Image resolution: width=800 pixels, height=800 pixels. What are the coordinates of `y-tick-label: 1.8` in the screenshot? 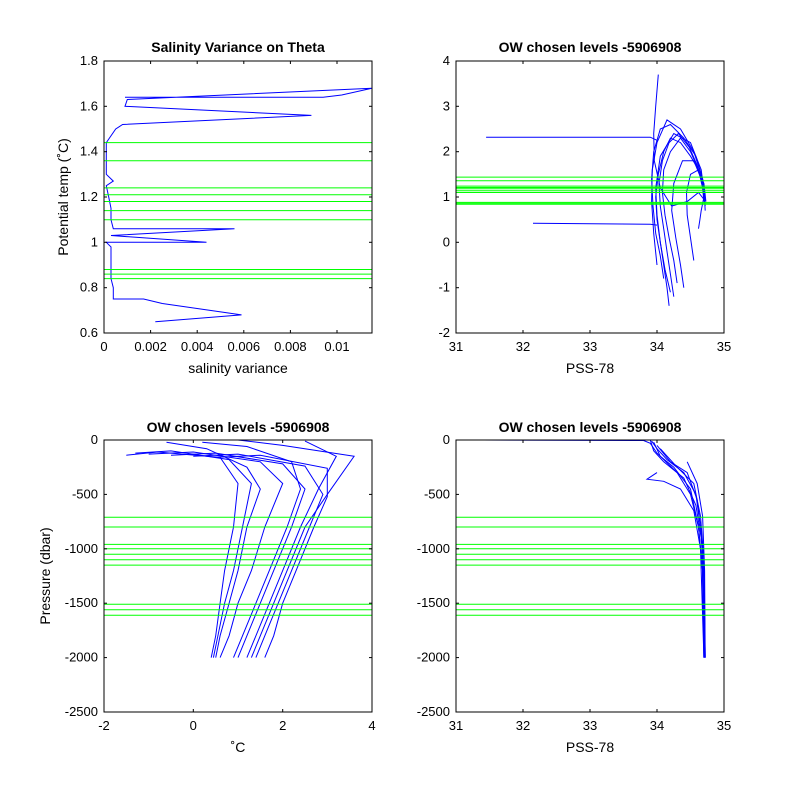 It's located at (89, 60).